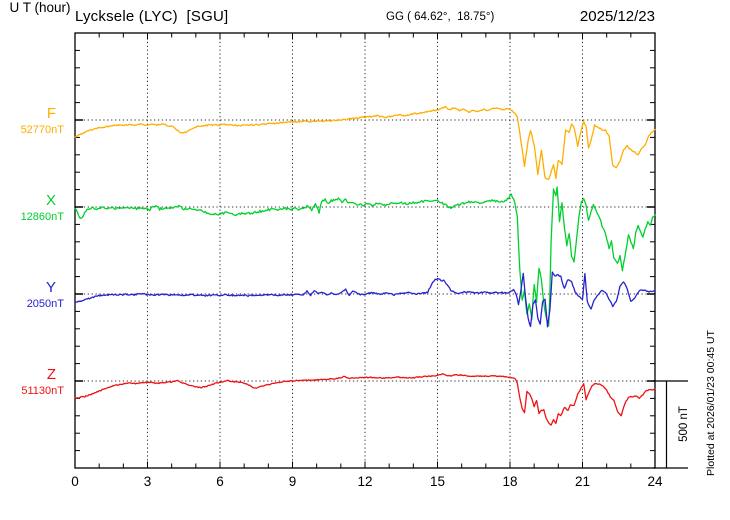 The height and width of the screenshot is (520, 730). What do you see at coordinates (510, 481) in the screenshot?
I see `x-tick-label-18: 18` at bounding box center [510, 481].